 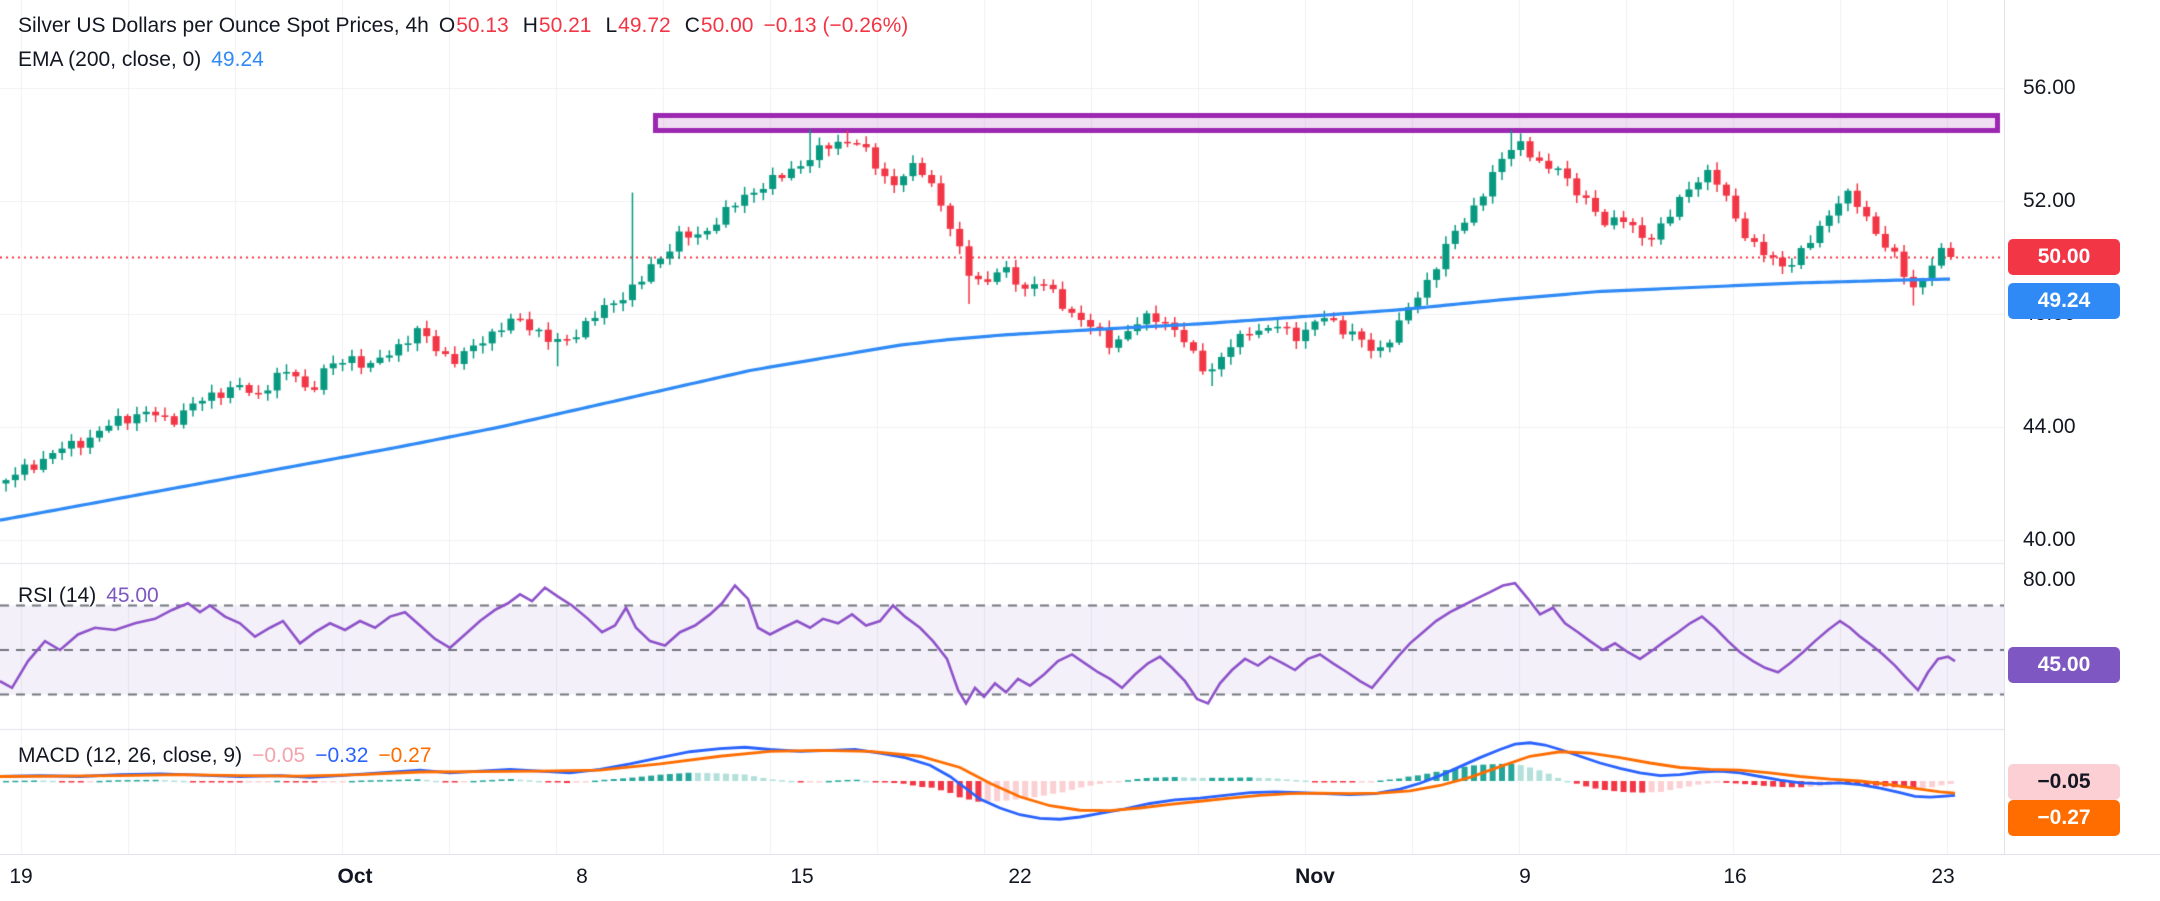 What do you see at coordinates (1735, 876) in the screenshot?
I see `time-scale-tick: 16` at bounding box center [1735, 876].